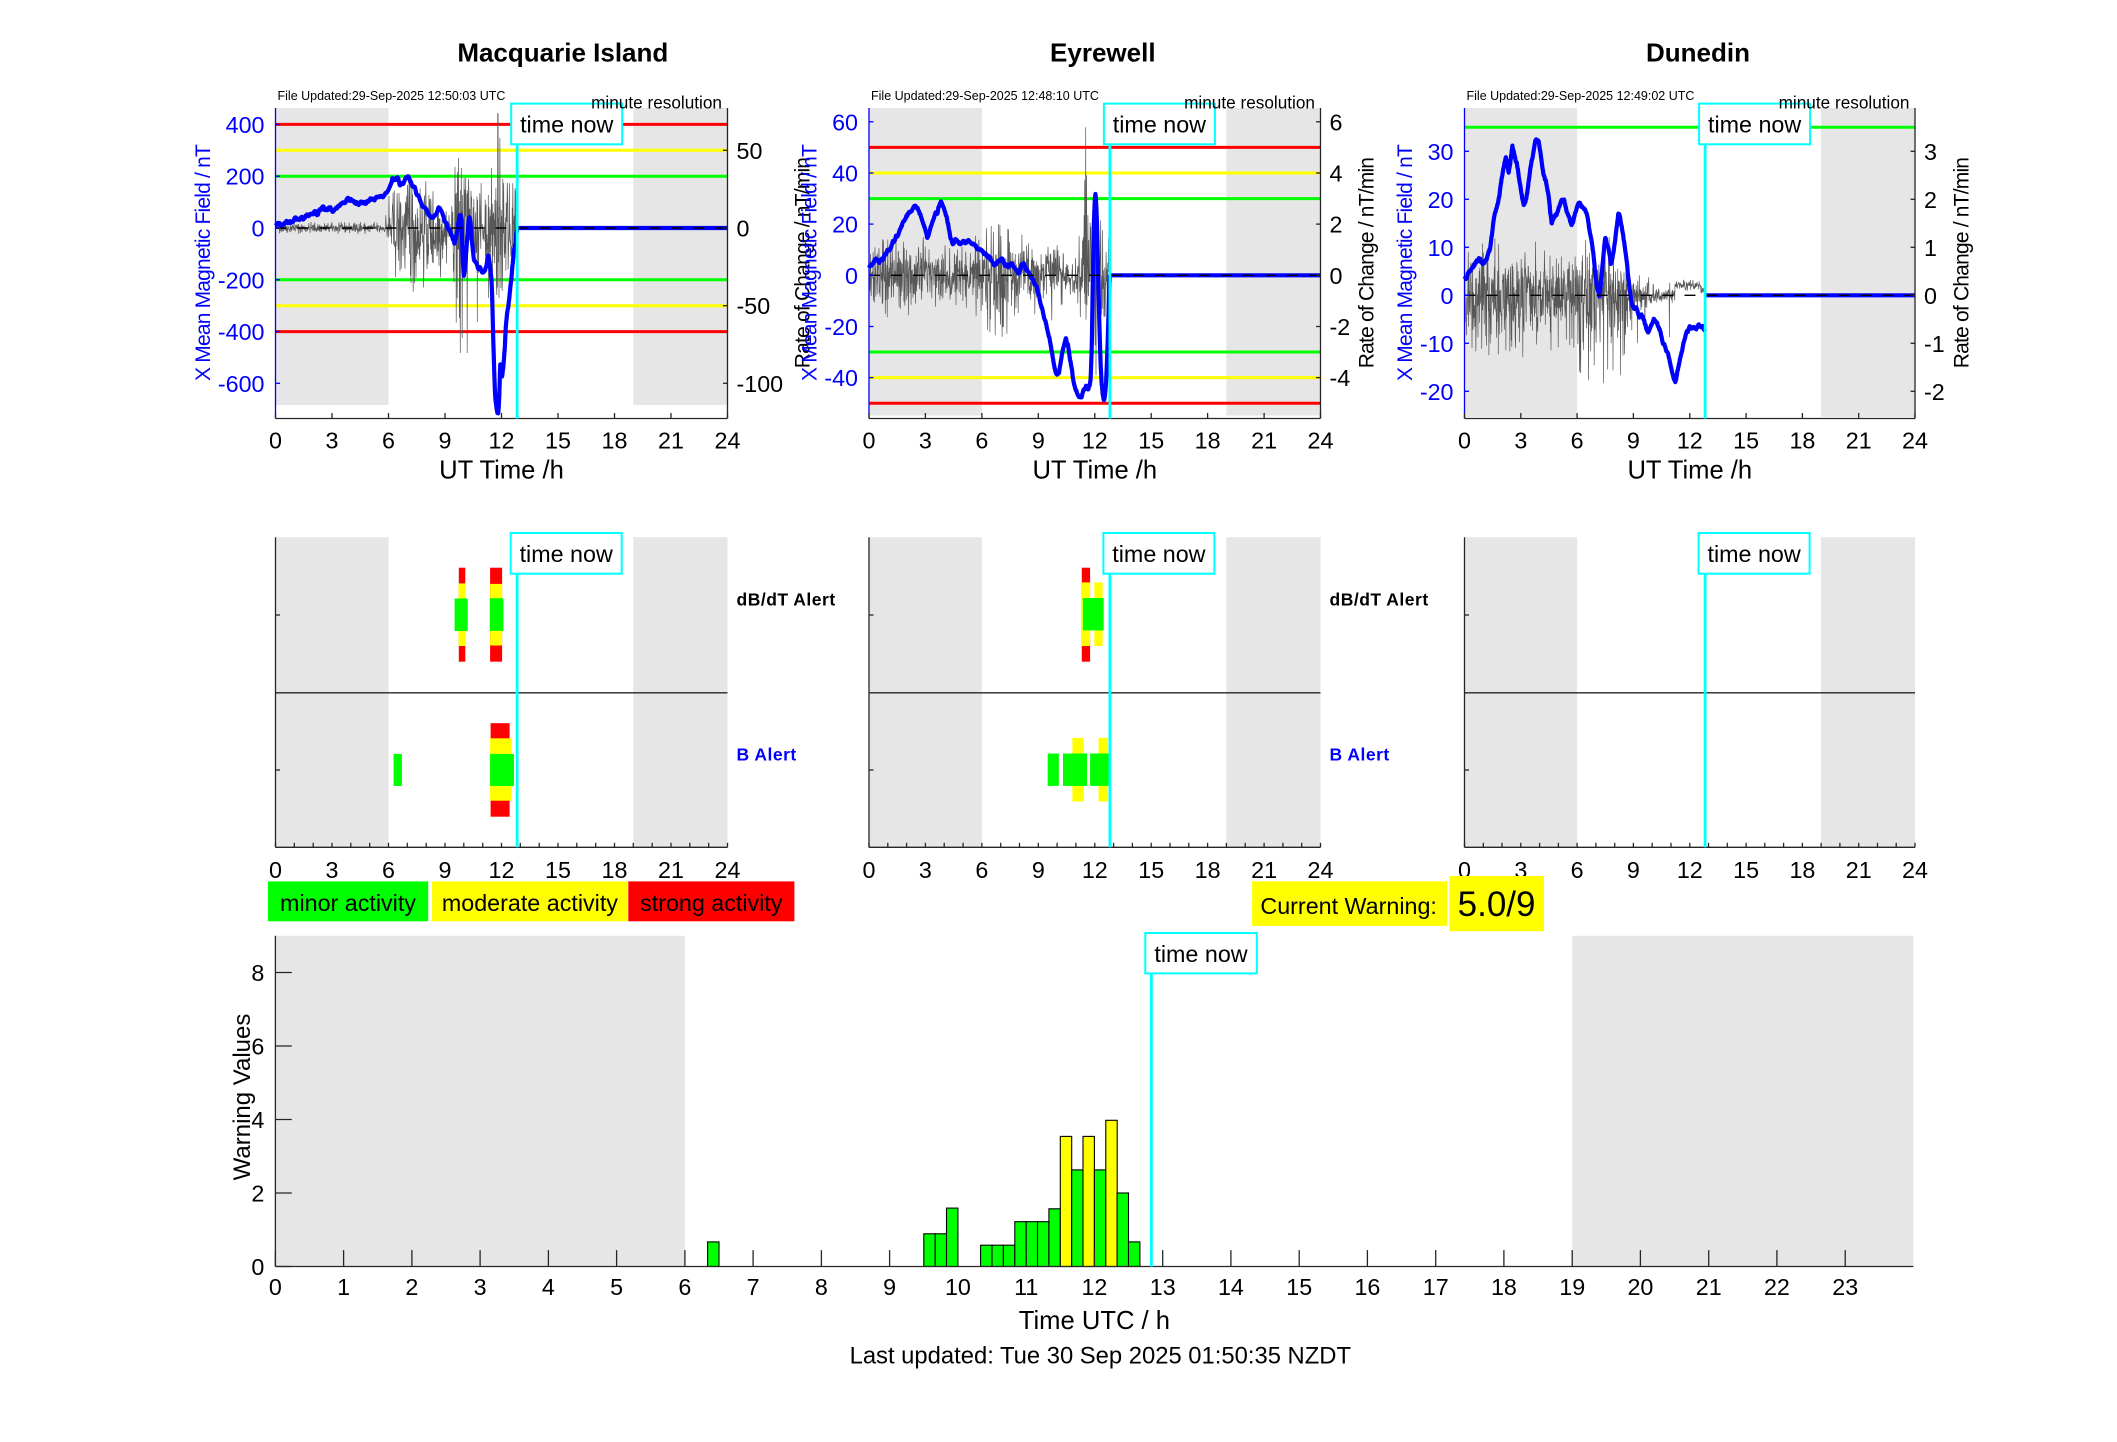  Describe the element at coordinates (1845, 1287) in the screenshot. I see `svg-text: 23` at that location.